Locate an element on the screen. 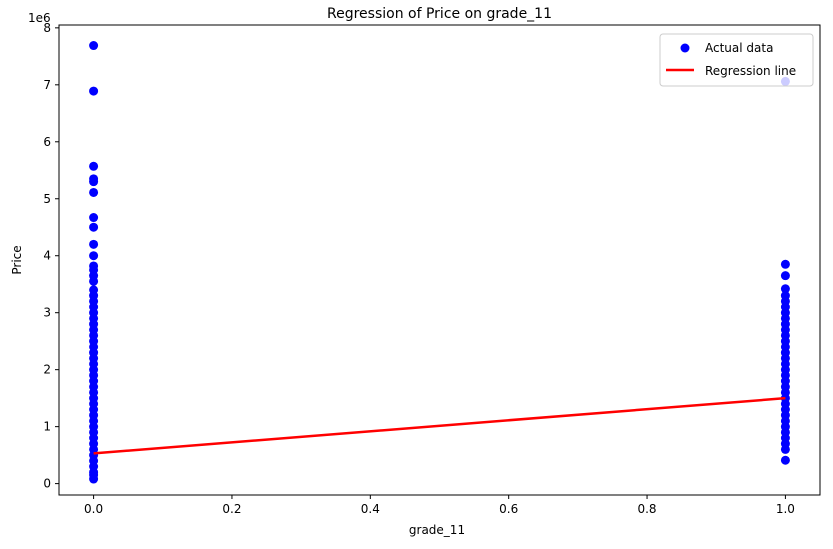 The height and width of the screenshot is (549, 833). x-tick-label: 0.2 is located at coordinates (231, 509).